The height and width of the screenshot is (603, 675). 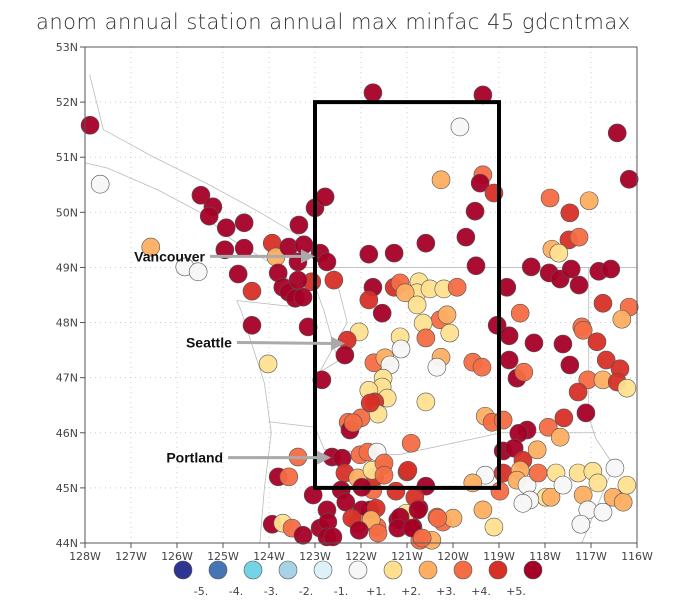 What do you see at coordinates (453, 556) in the screenshot?
I see `x-tick-label: 120W` at bounding box center [453, 556].